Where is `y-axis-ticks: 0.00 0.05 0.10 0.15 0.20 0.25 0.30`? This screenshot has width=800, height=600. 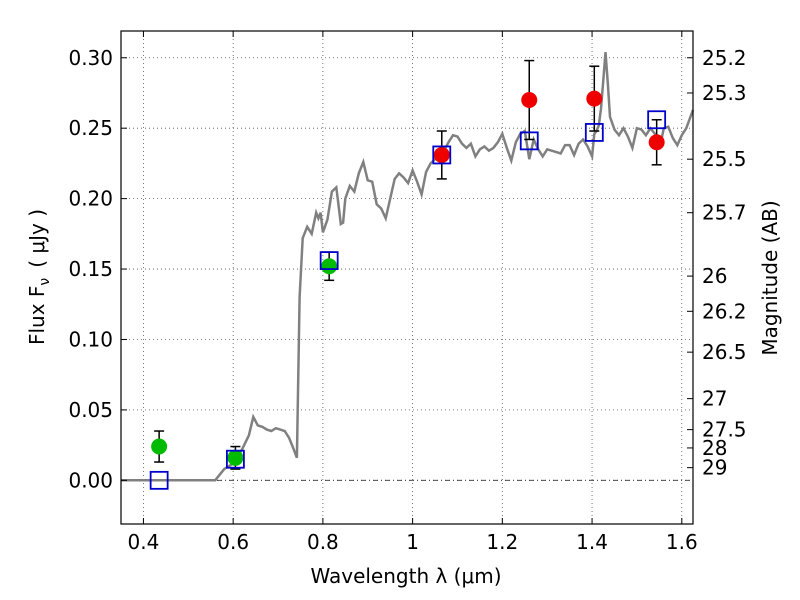
y-axis-ticks: 0.00 0.05 0.10 0.15 0.20 0.25 0.30 is located at coordinates (97, 269).